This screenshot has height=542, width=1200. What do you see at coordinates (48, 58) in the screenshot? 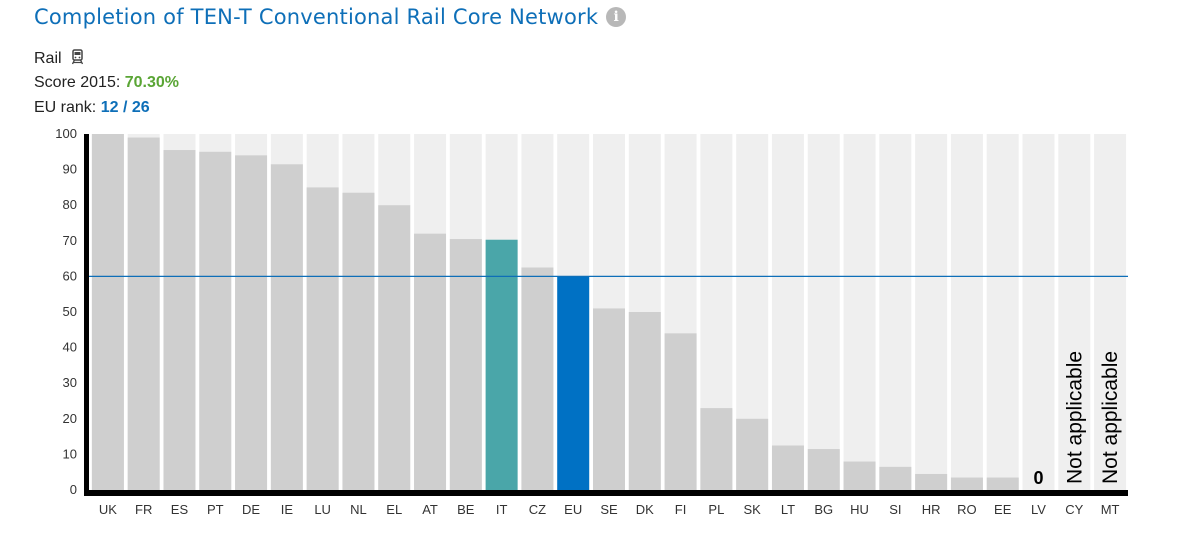
I see `mode-label: Rail` at bounding box center [48, 58].